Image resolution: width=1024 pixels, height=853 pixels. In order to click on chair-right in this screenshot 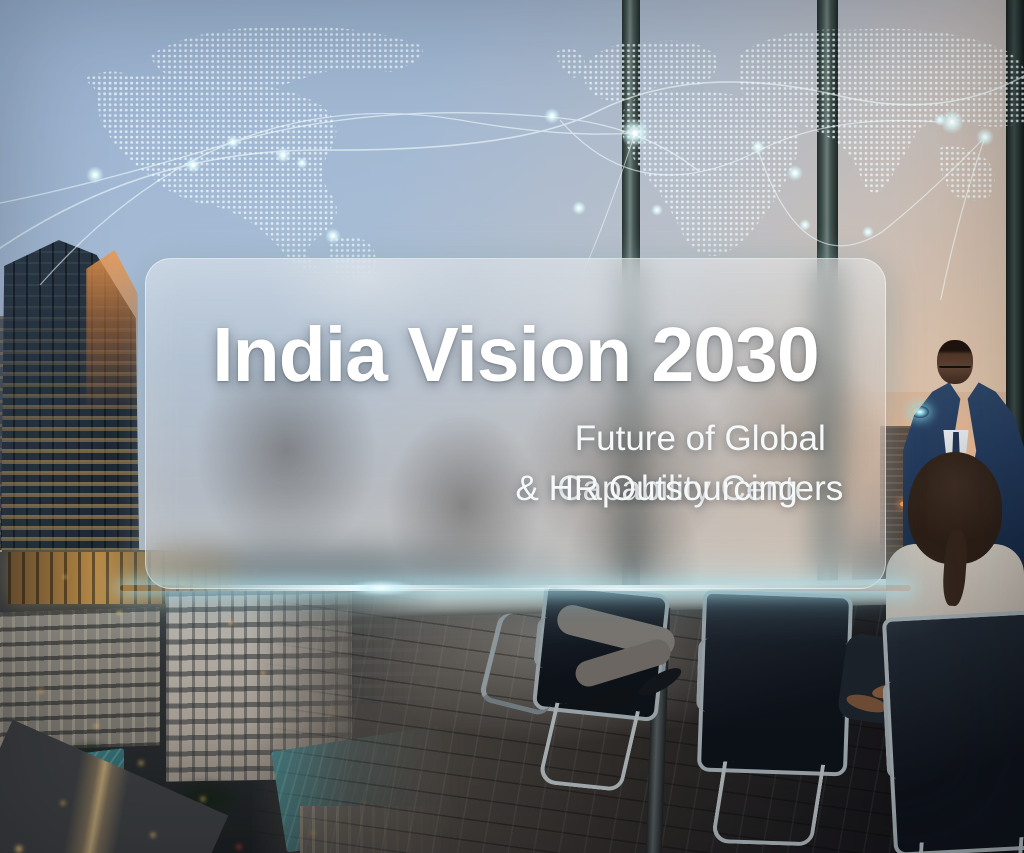, I will do `click(952, 731)`.